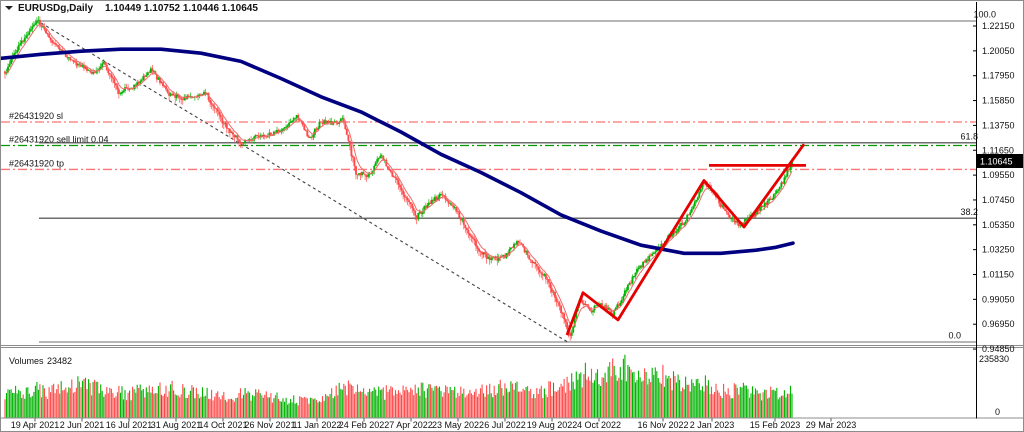 The width and height of the screenshot is (1024, 432). I want to click on date-axis-label: 2 Jan 2023, so click(712, 425).